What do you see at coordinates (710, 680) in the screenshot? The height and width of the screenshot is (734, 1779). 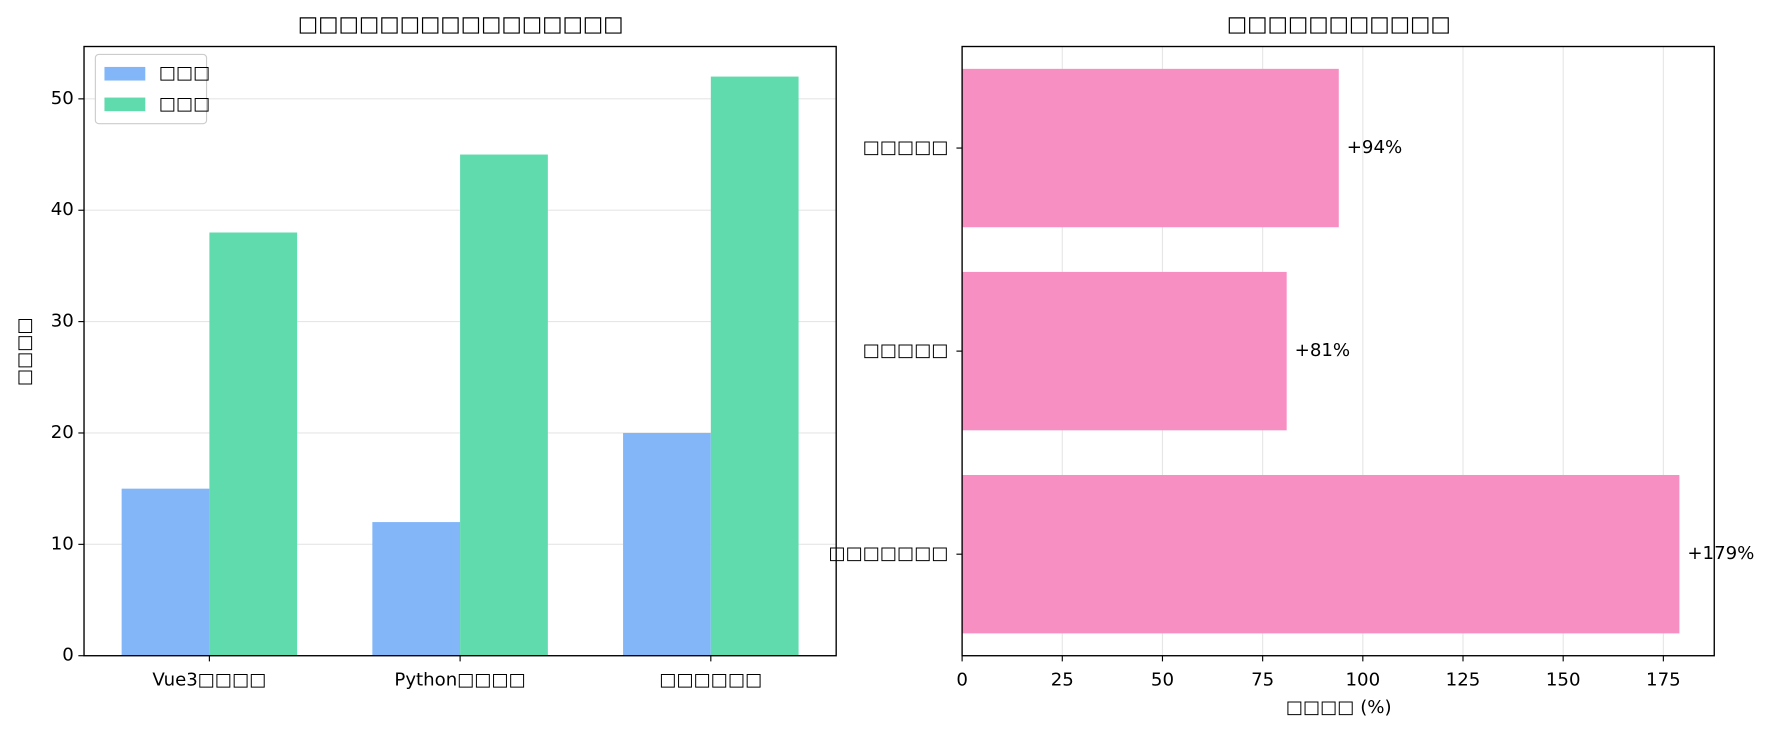 I see `x-tick-label: □□□□□□` at bounding box center [710, 680].